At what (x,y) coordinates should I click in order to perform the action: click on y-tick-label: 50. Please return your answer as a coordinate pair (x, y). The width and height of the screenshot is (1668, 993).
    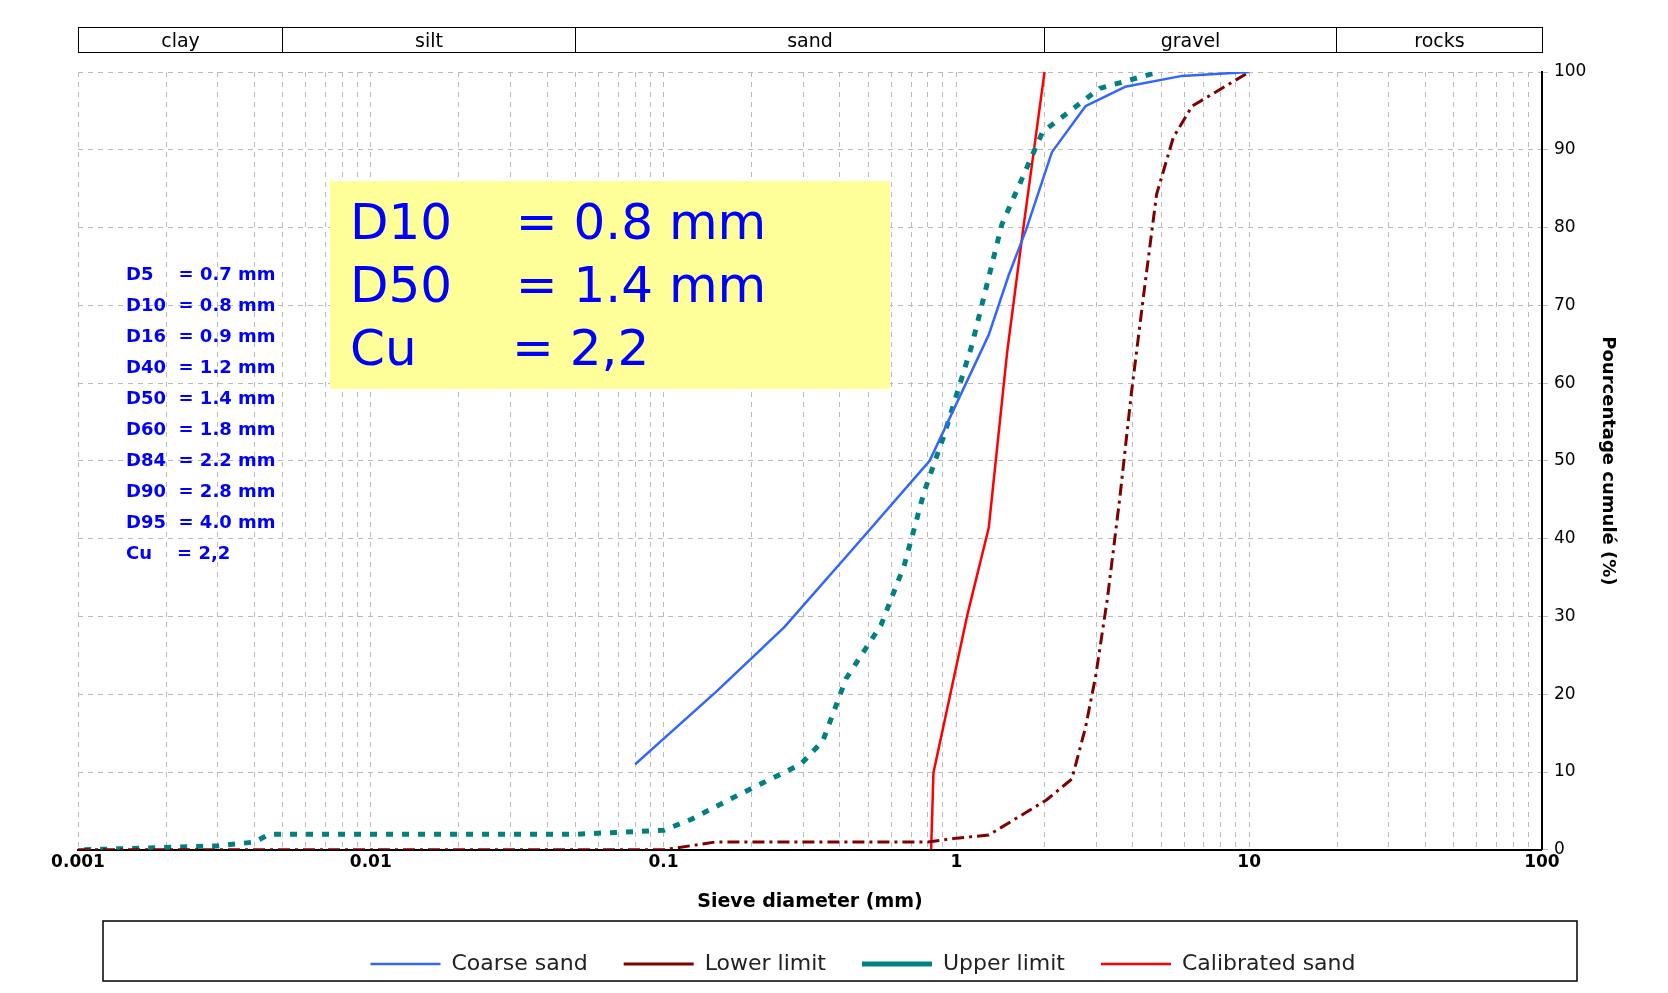
    Looking at the image, I should click on (1564, 459).